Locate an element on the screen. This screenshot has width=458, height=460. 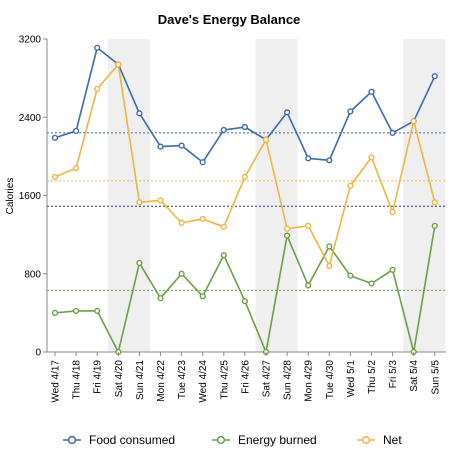
x-tick-label: Wed 4/17 is located at coordinates (56, 381).